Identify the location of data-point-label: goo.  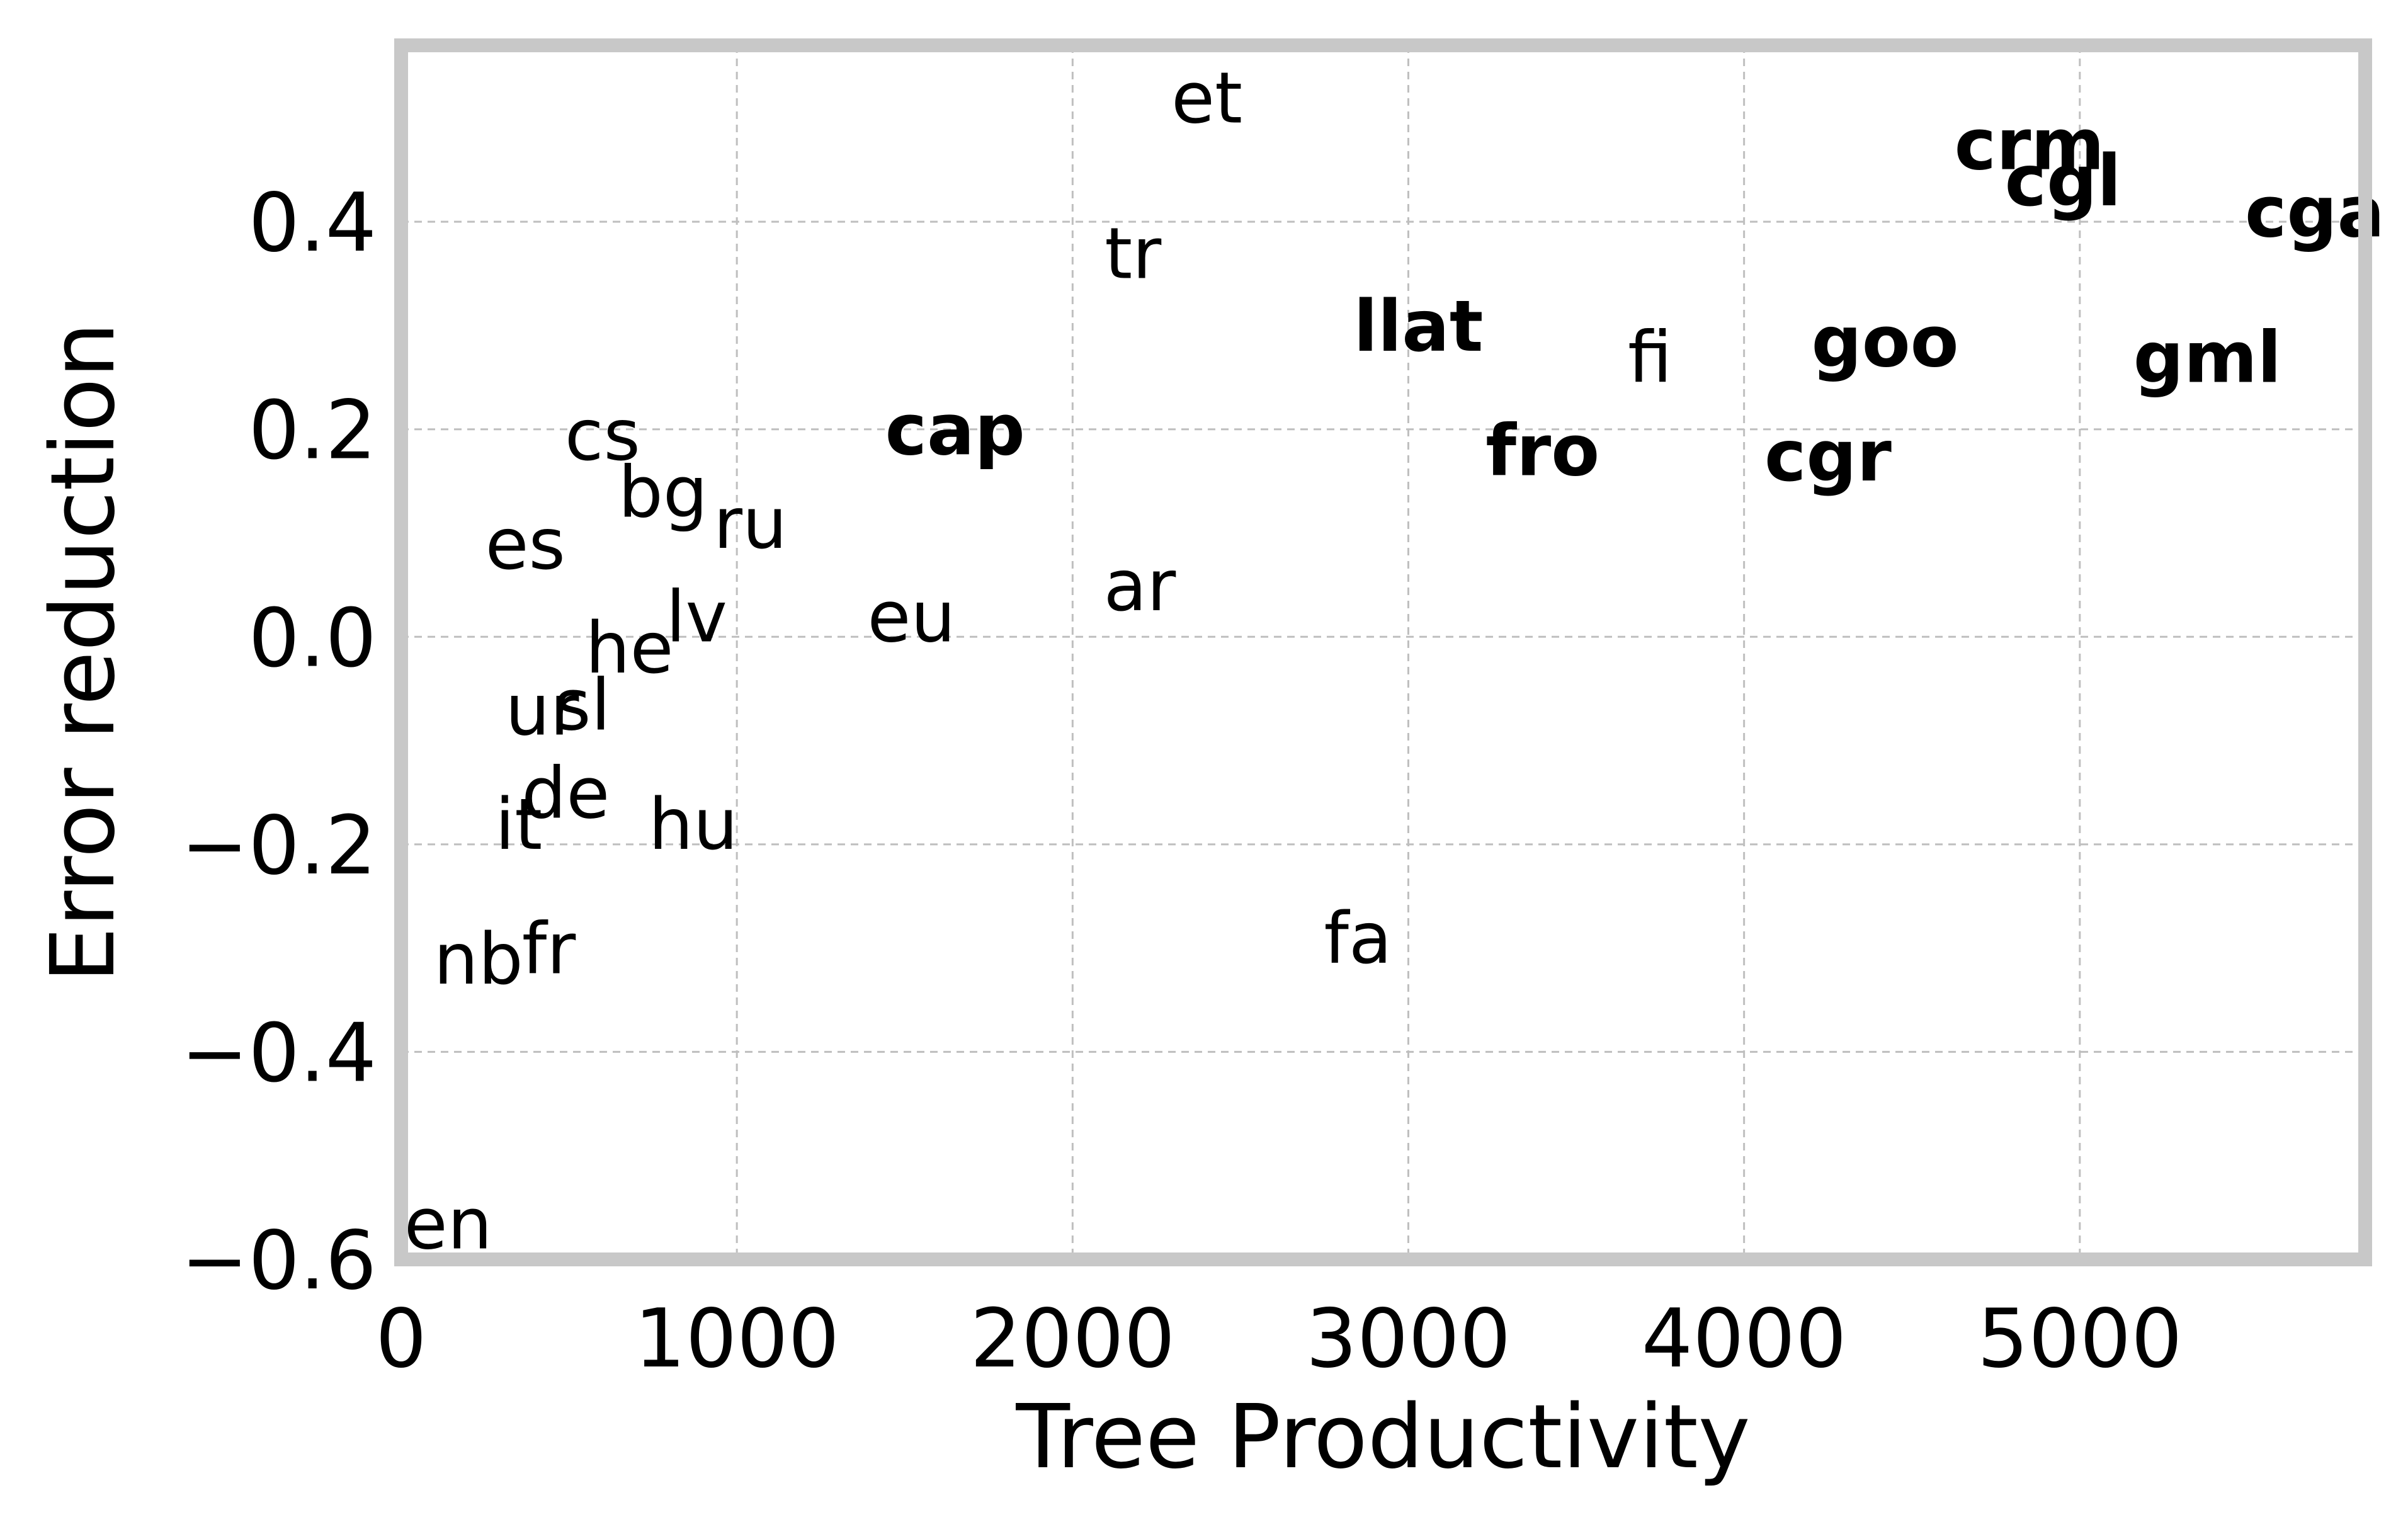
(1885, 342).